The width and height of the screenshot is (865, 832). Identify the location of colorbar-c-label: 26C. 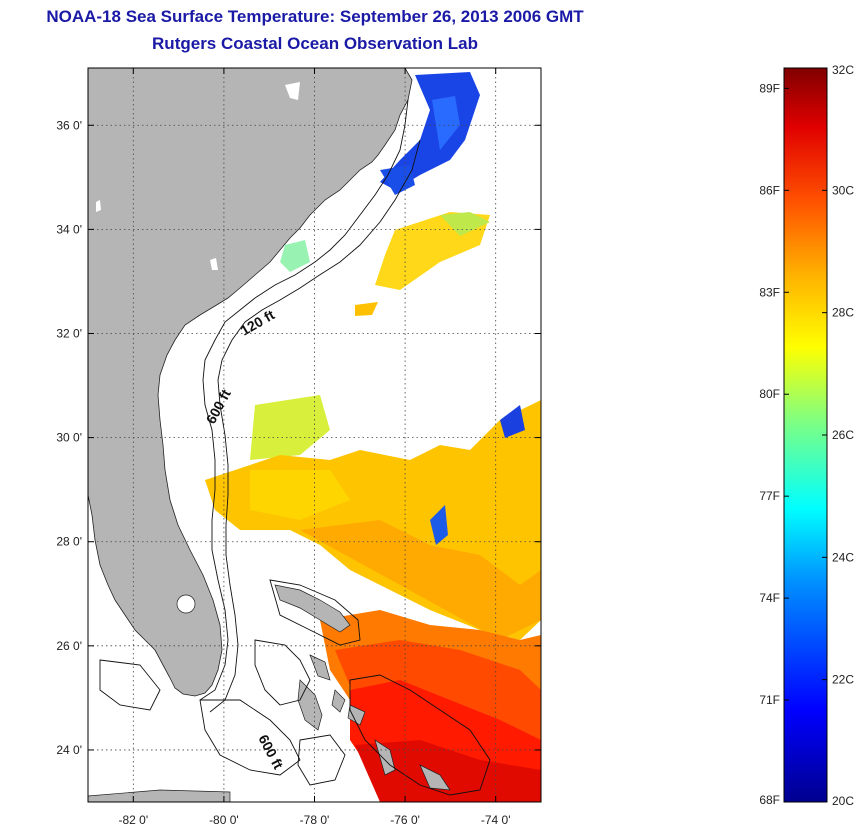
(843, 435).